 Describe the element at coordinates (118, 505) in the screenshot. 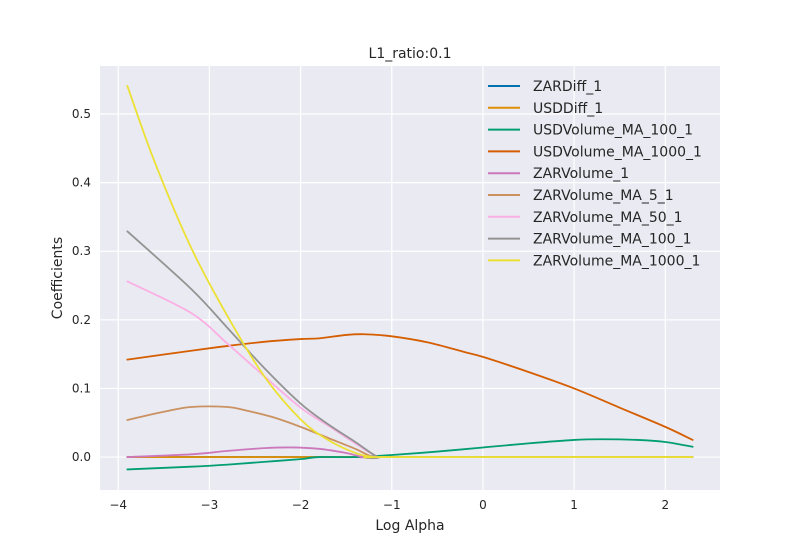

I see `x-tick-label: −4` at that location.